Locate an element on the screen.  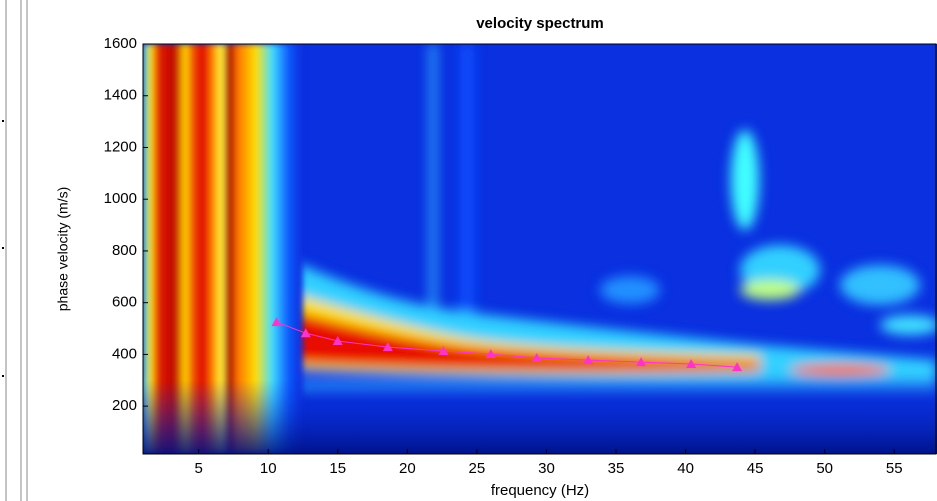
x-tick-label: 55 is located at coordinates (894, 468).